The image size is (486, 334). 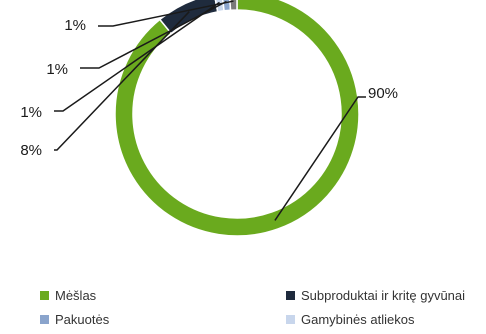 I want to click on legend-item-0: Mėšlas, so click(x=68, y=295).